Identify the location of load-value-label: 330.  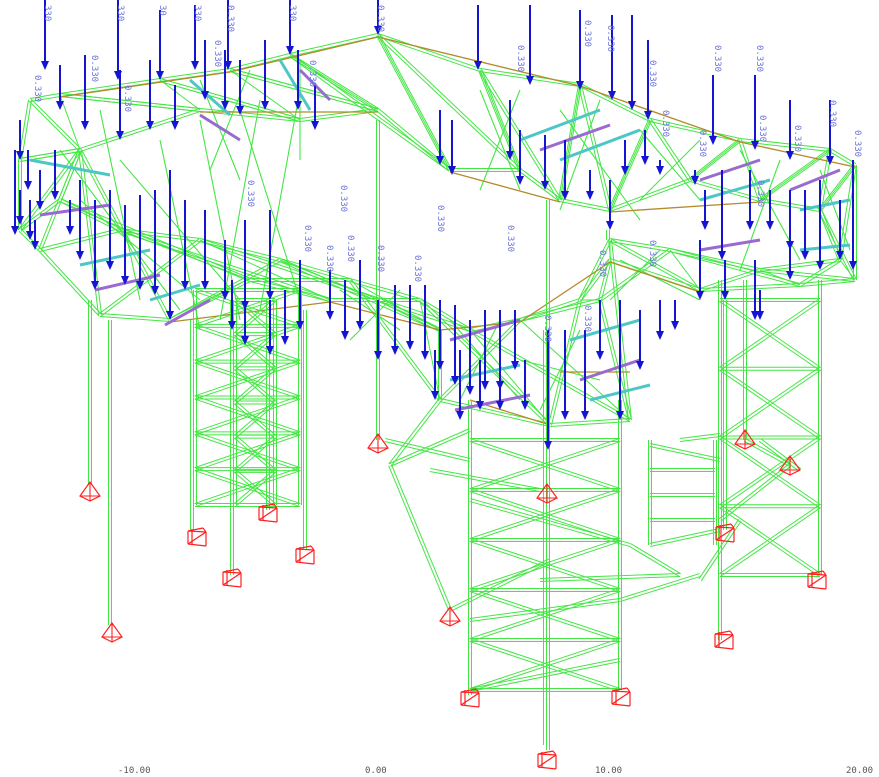
(197, 13).